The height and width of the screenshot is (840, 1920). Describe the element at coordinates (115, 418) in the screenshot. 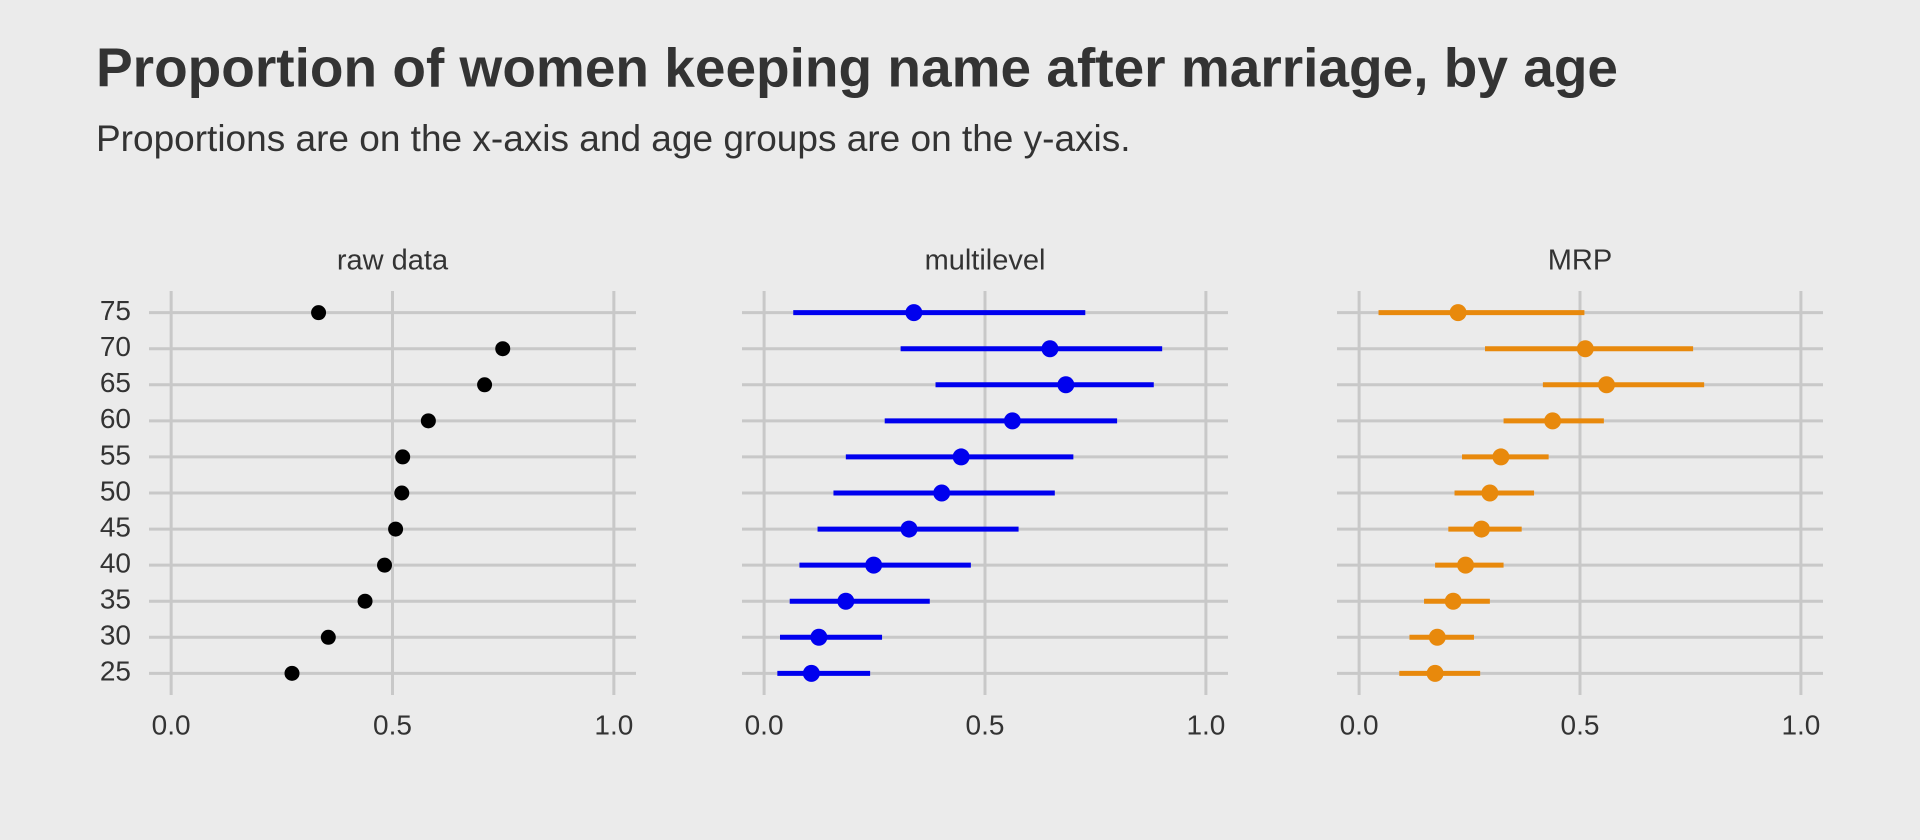

I see `y-tick-label: 60` at that location.